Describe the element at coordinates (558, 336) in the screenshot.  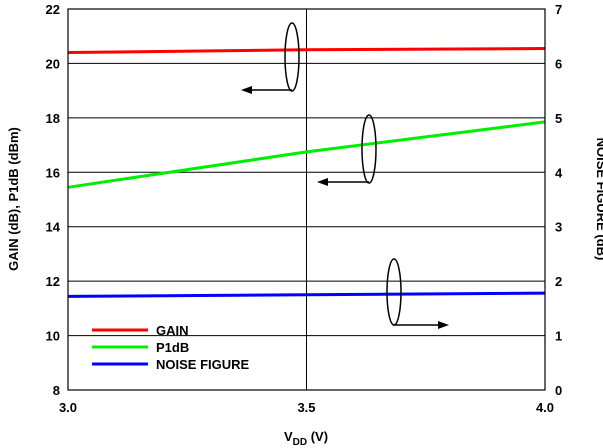
I see `y-right-tick-label: 1` at that location.